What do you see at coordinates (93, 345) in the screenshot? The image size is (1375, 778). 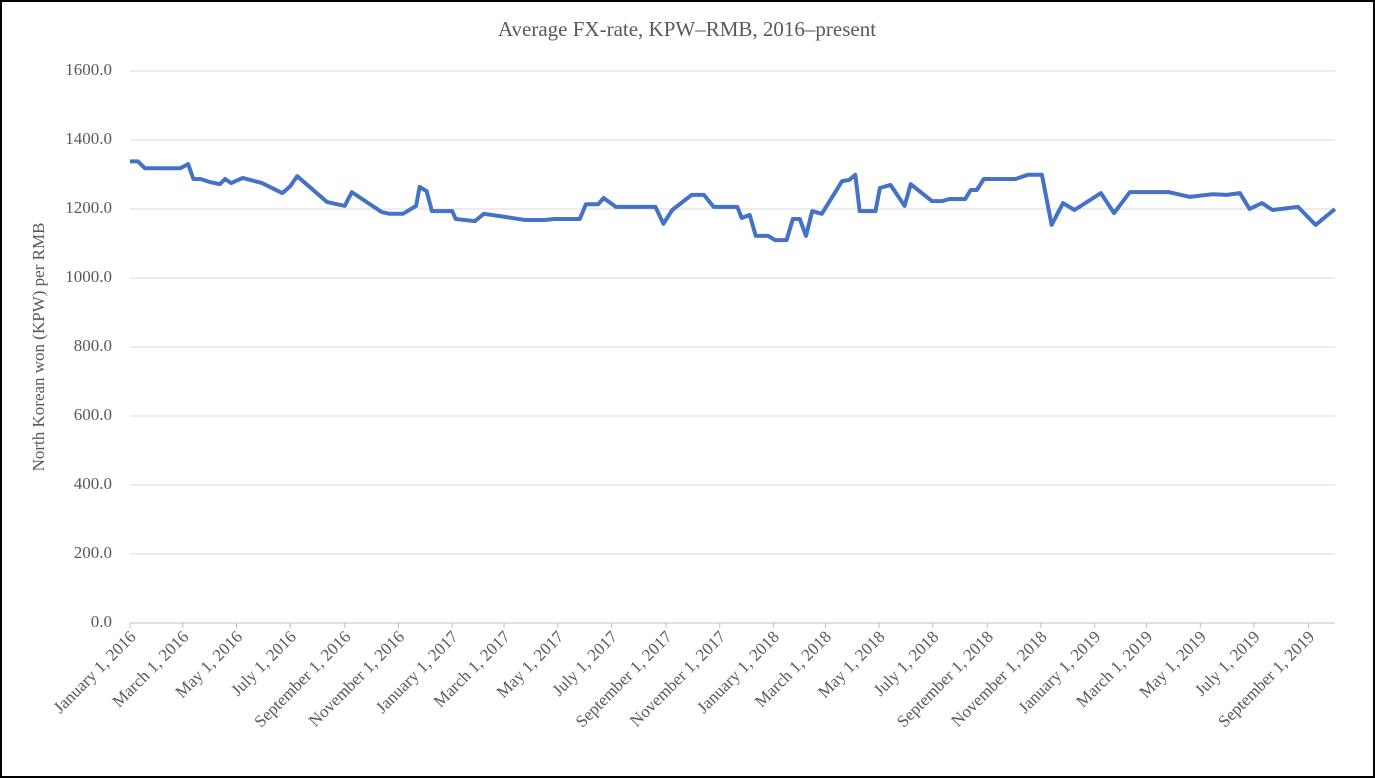 I see `y-tick-label: 800.0` at bounding box center [93, 345].